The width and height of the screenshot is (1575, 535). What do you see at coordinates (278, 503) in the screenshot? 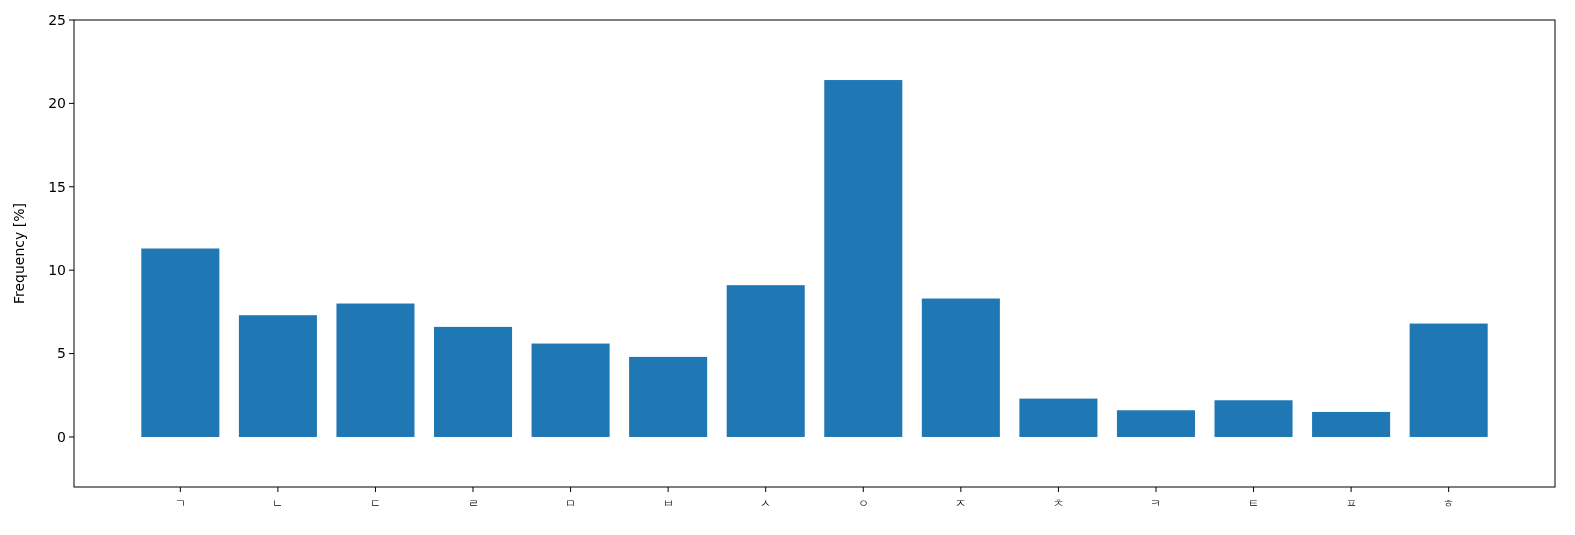
I see `x-tick-label: ㄴ` at bounding box center [278, 503].